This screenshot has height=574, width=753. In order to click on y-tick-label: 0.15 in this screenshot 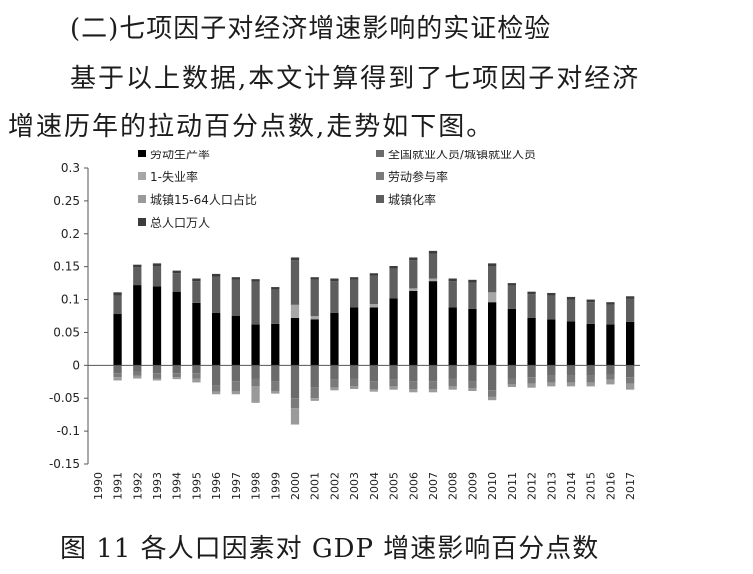, I will do `click(66, 267)`.